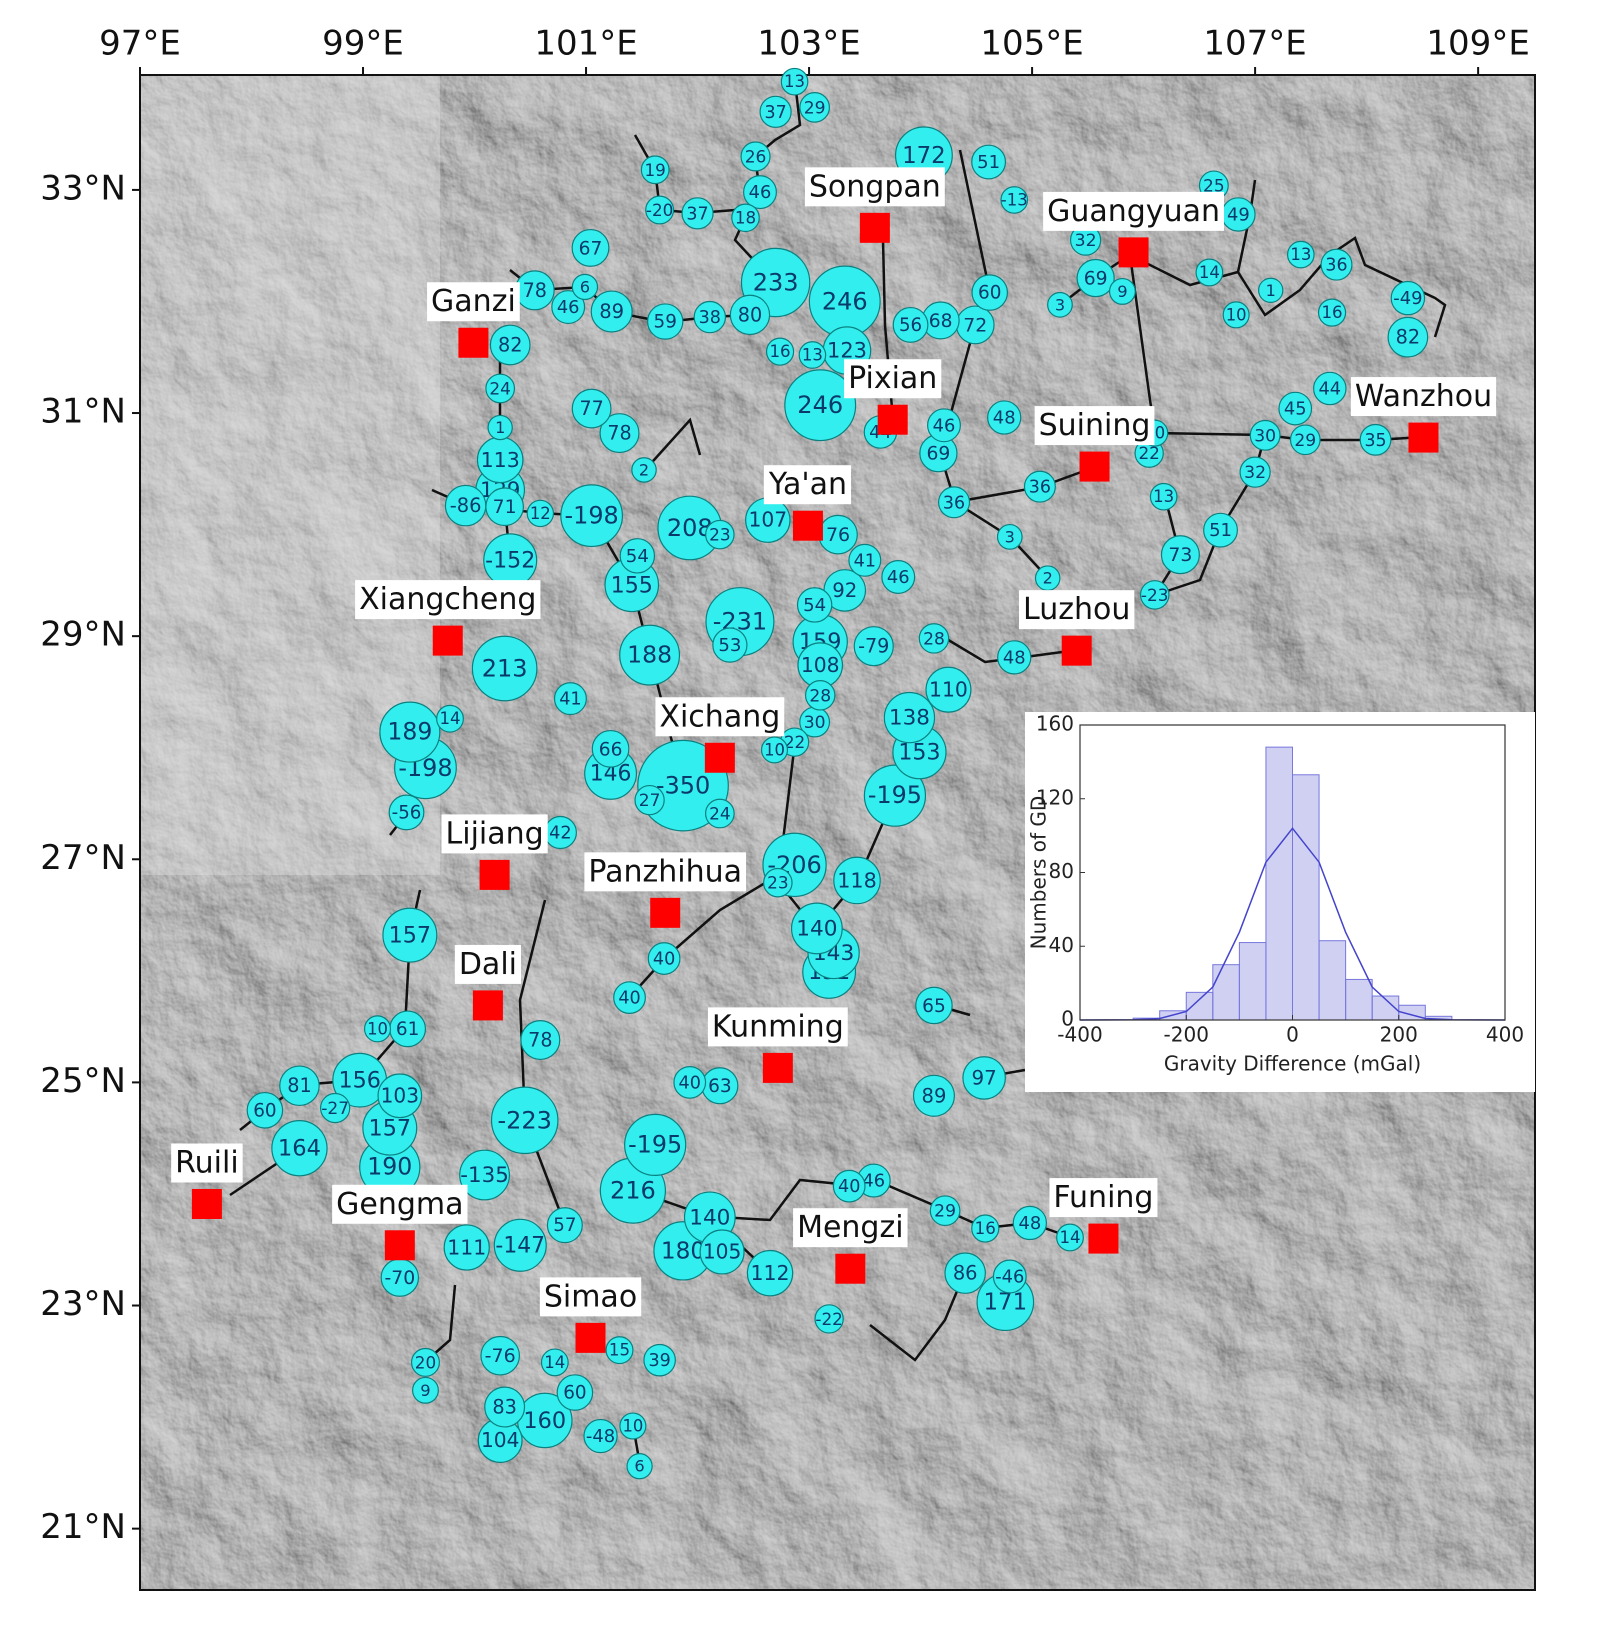 This screenshot has width=1611, height=1633. I want to click on station-value: 6, so click(585, 286).